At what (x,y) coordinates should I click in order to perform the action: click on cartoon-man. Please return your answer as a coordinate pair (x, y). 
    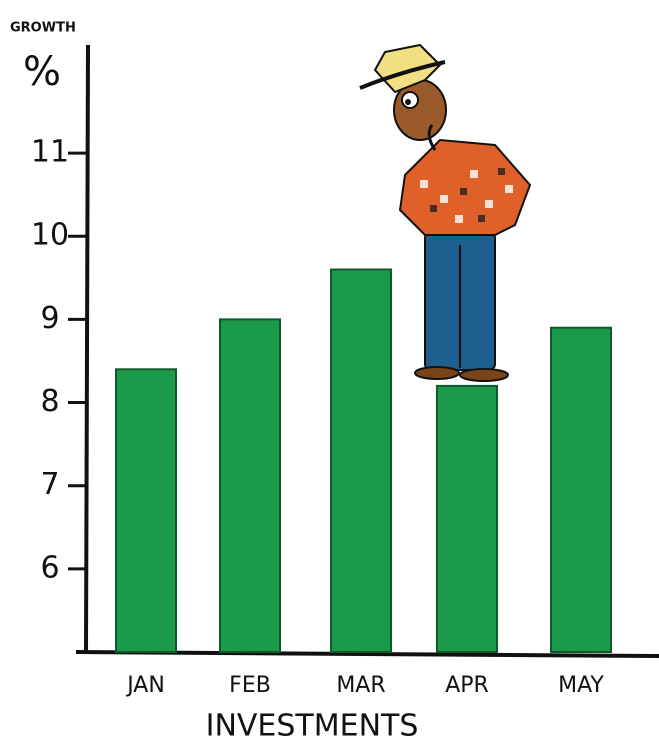
    Looking at the image, I should click on (445, 212).